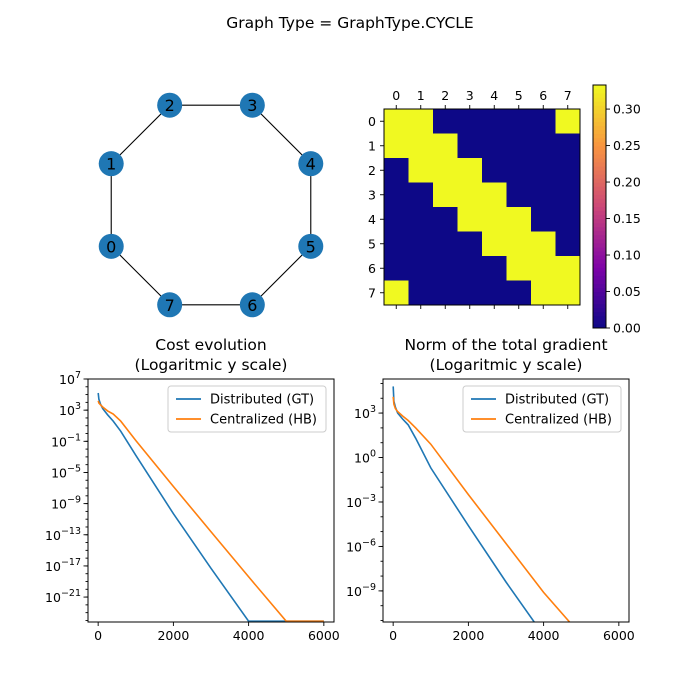 The width and height of the screenshot is (700, 700). What do you see at coordinates (361, 590) in the screenshot?
I see `y-tick-label: 10⁻⁹` at bounding box center [361, 590].